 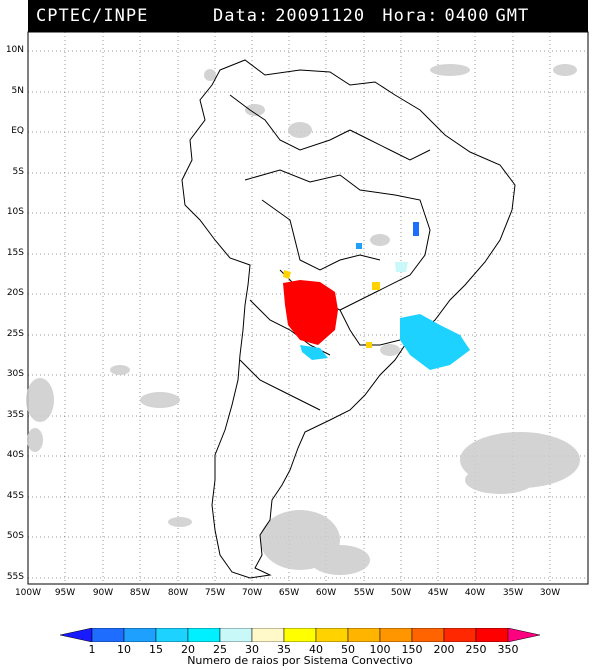 I want to click on hour-value: 0400, so click(x=467, y=16).